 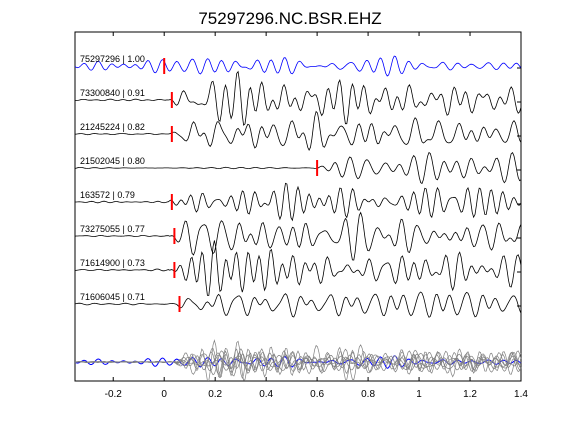 I want to click on chart-title: 75297296.NC.BSR.EHZ, so click(x=289, y=18).